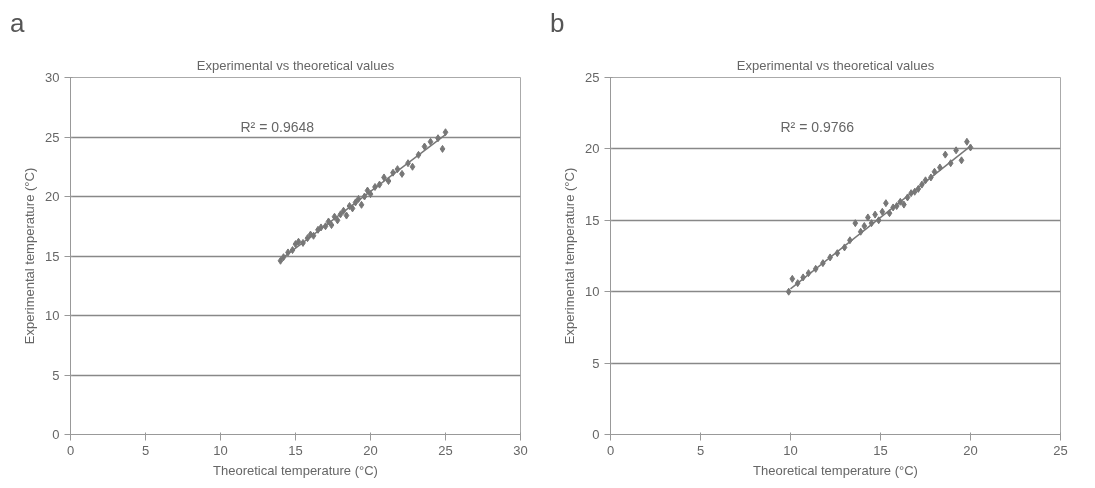 This screenshot has width=1095, height=488. What do you see at coordinates (520, 450) in the screenshot?
I see `x-tick-label: 30` at bounding box center [520, 450].